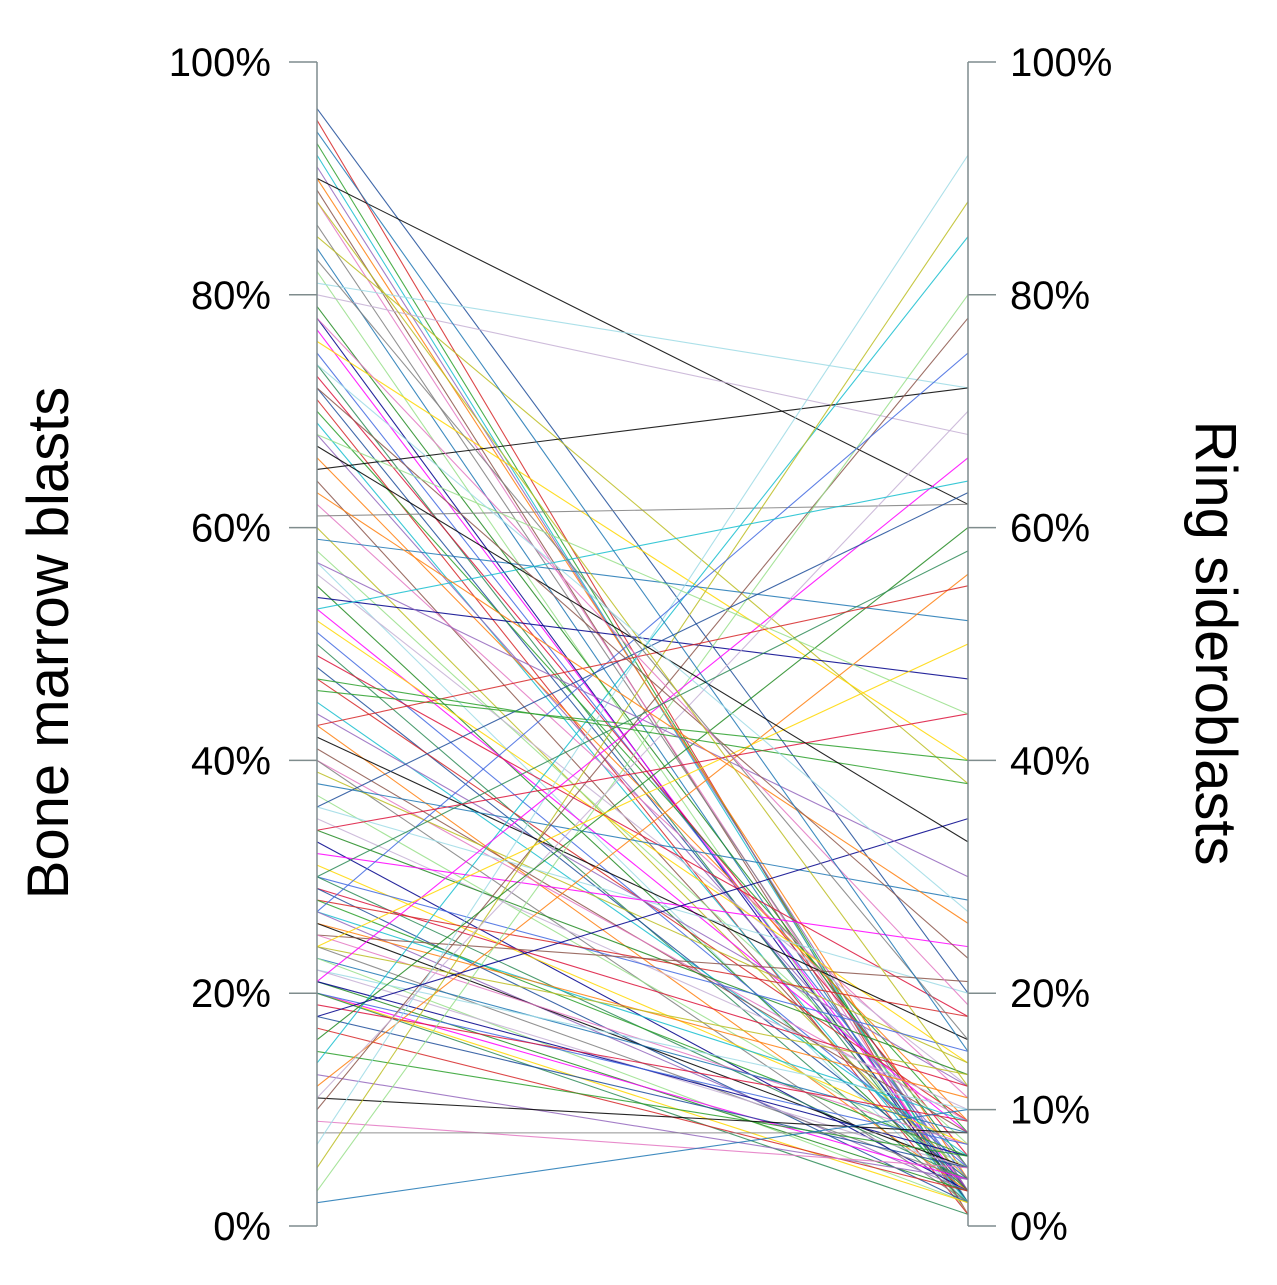  Describe the element at coordinates (1050, 994) in the screenshot. I see `right-tick-label: 20%` at that location.